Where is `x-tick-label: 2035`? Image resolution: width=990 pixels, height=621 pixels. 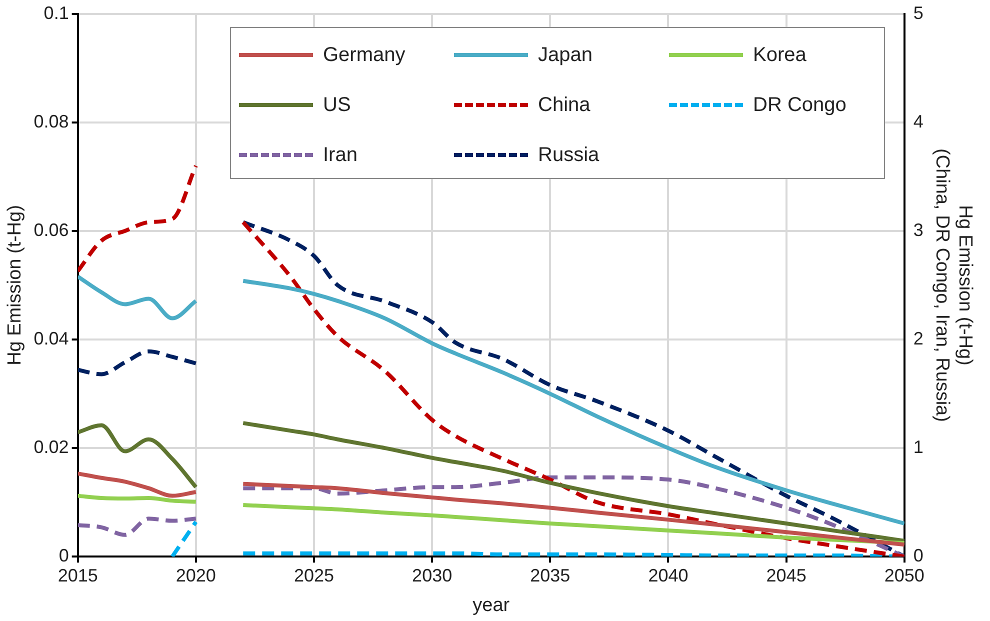 x-tick-label: 2035 is located at coordinates (550, 575).